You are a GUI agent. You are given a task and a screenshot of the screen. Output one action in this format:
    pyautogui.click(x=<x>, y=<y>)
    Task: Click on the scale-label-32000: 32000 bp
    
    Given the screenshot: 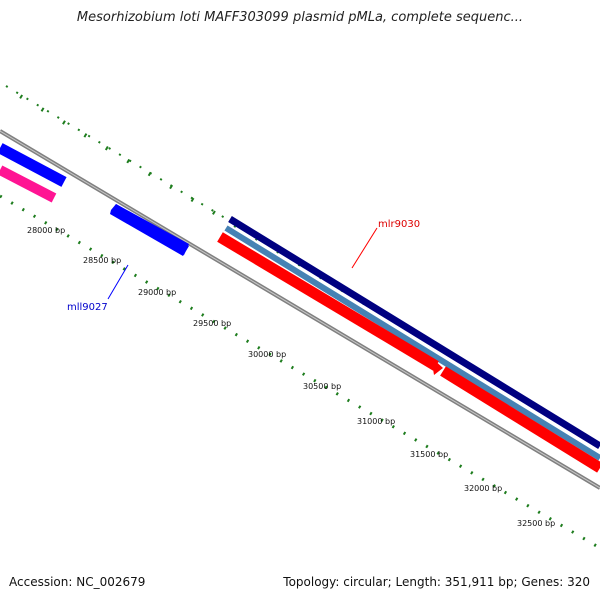 What is the action you would take?
    pyautogui.click(x=483, y=488)
    